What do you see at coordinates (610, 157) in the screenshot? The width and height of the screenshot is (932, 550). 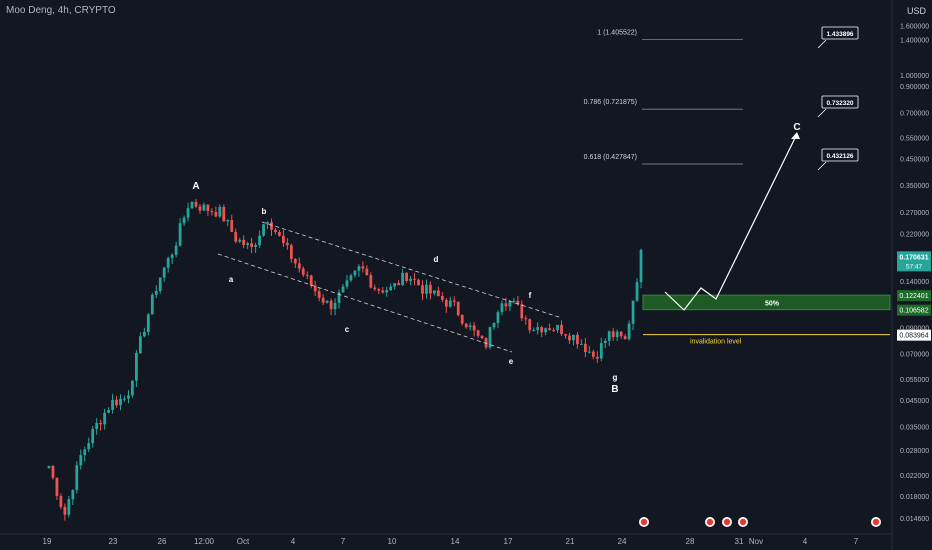 I see `fib-level-label: 0.618 (0.427847)` at bounding box center [610, 157].